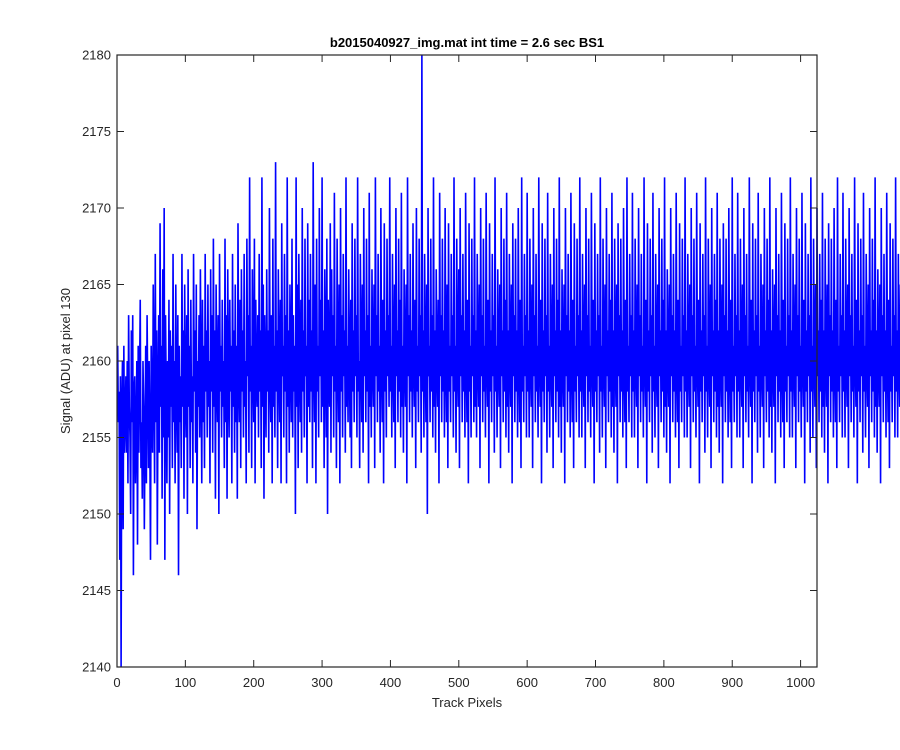 The height and width of the screenshot is (750, 900). I want to click on x-tick-label: 200, so click(254, 682).